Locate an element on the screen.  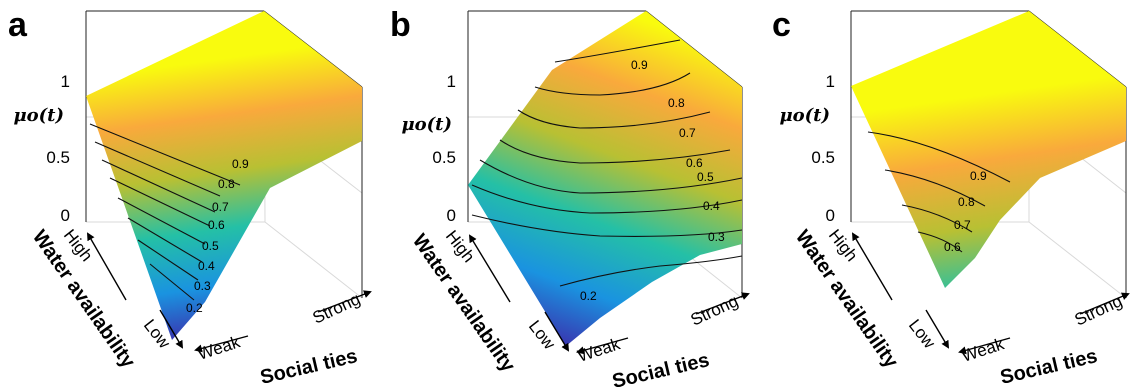
panel-letter-c: c is located at coordinates (781, 25).